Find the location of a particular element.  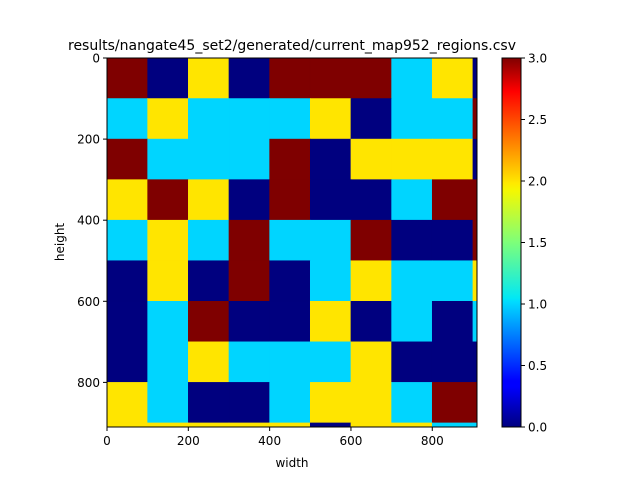

y-tick-label: 800 is located at coordinates (88, 383).